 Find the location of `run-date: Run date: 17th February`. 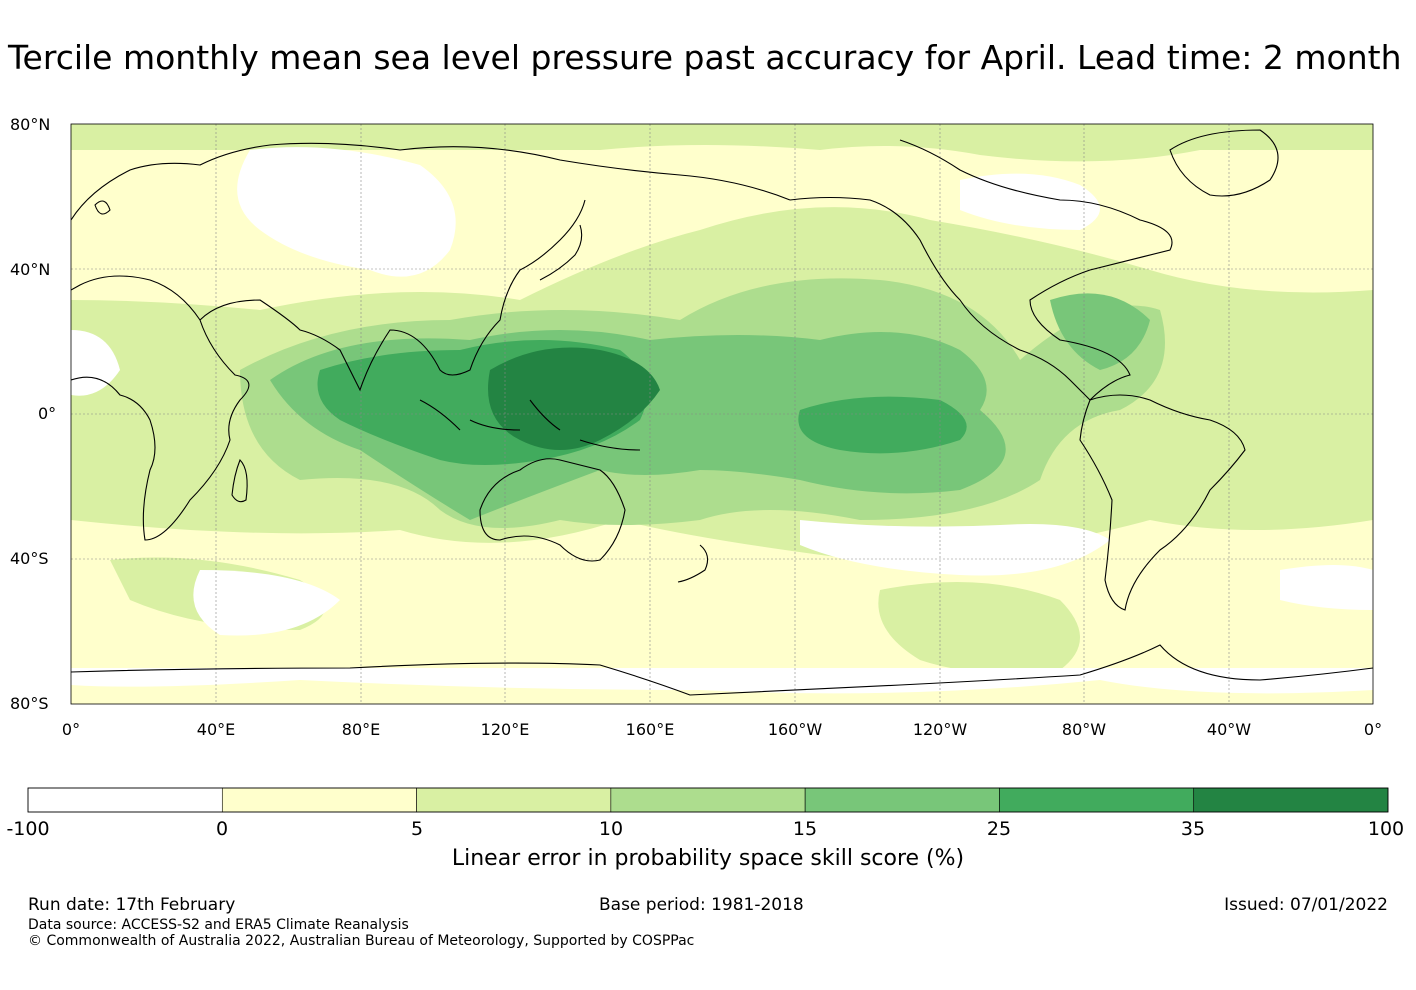

run-date: Run date: 17th February is located at coordinates (132, 905).